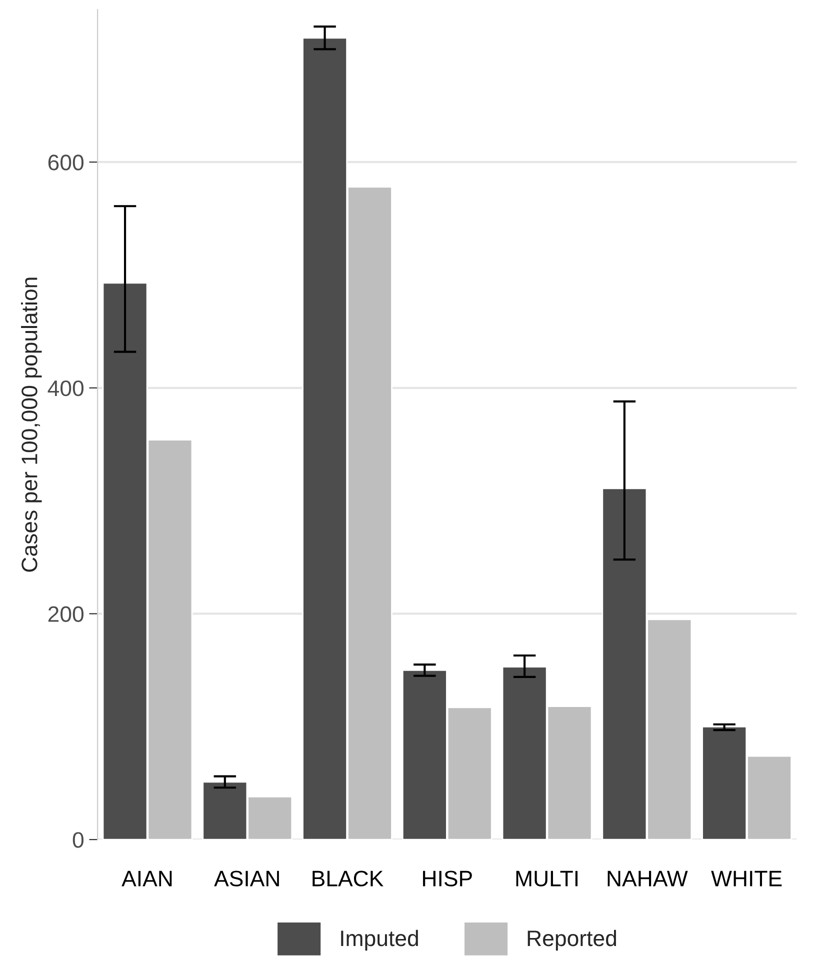 This screenshot has width=813, height=965. What do you see at coordinates (31, 425) in the screenshot?
I see `y-axis-title: Cases per 100,000 population` at bounding box center [31, 425].